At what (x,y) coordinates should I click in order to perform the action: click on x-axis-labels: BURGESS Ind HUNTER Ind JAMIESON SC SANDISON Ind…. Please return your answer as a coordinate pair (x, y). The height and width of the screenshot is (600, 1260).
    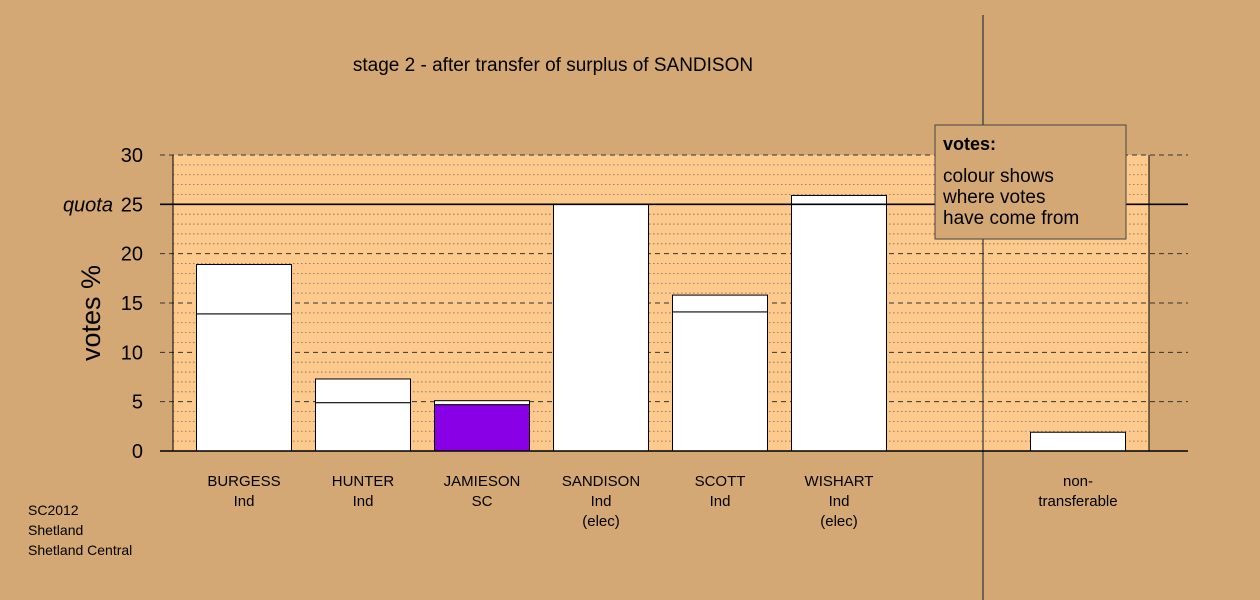
    Looking at the image, I should click on (662, 501).